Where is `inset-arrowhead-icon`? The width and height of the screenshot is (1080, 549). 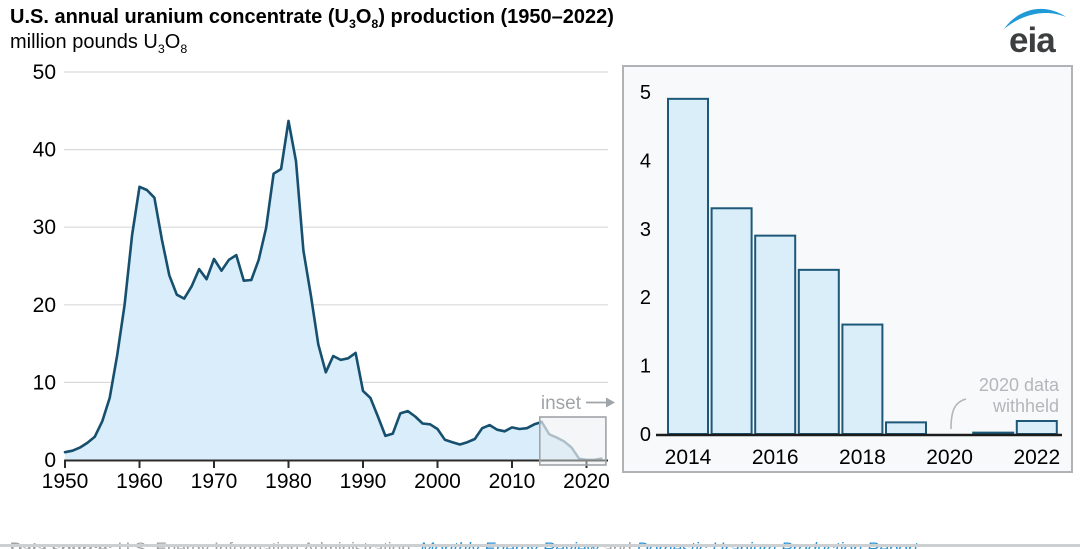 inset-arrowhead-icon is located at coordinates (610, 402).